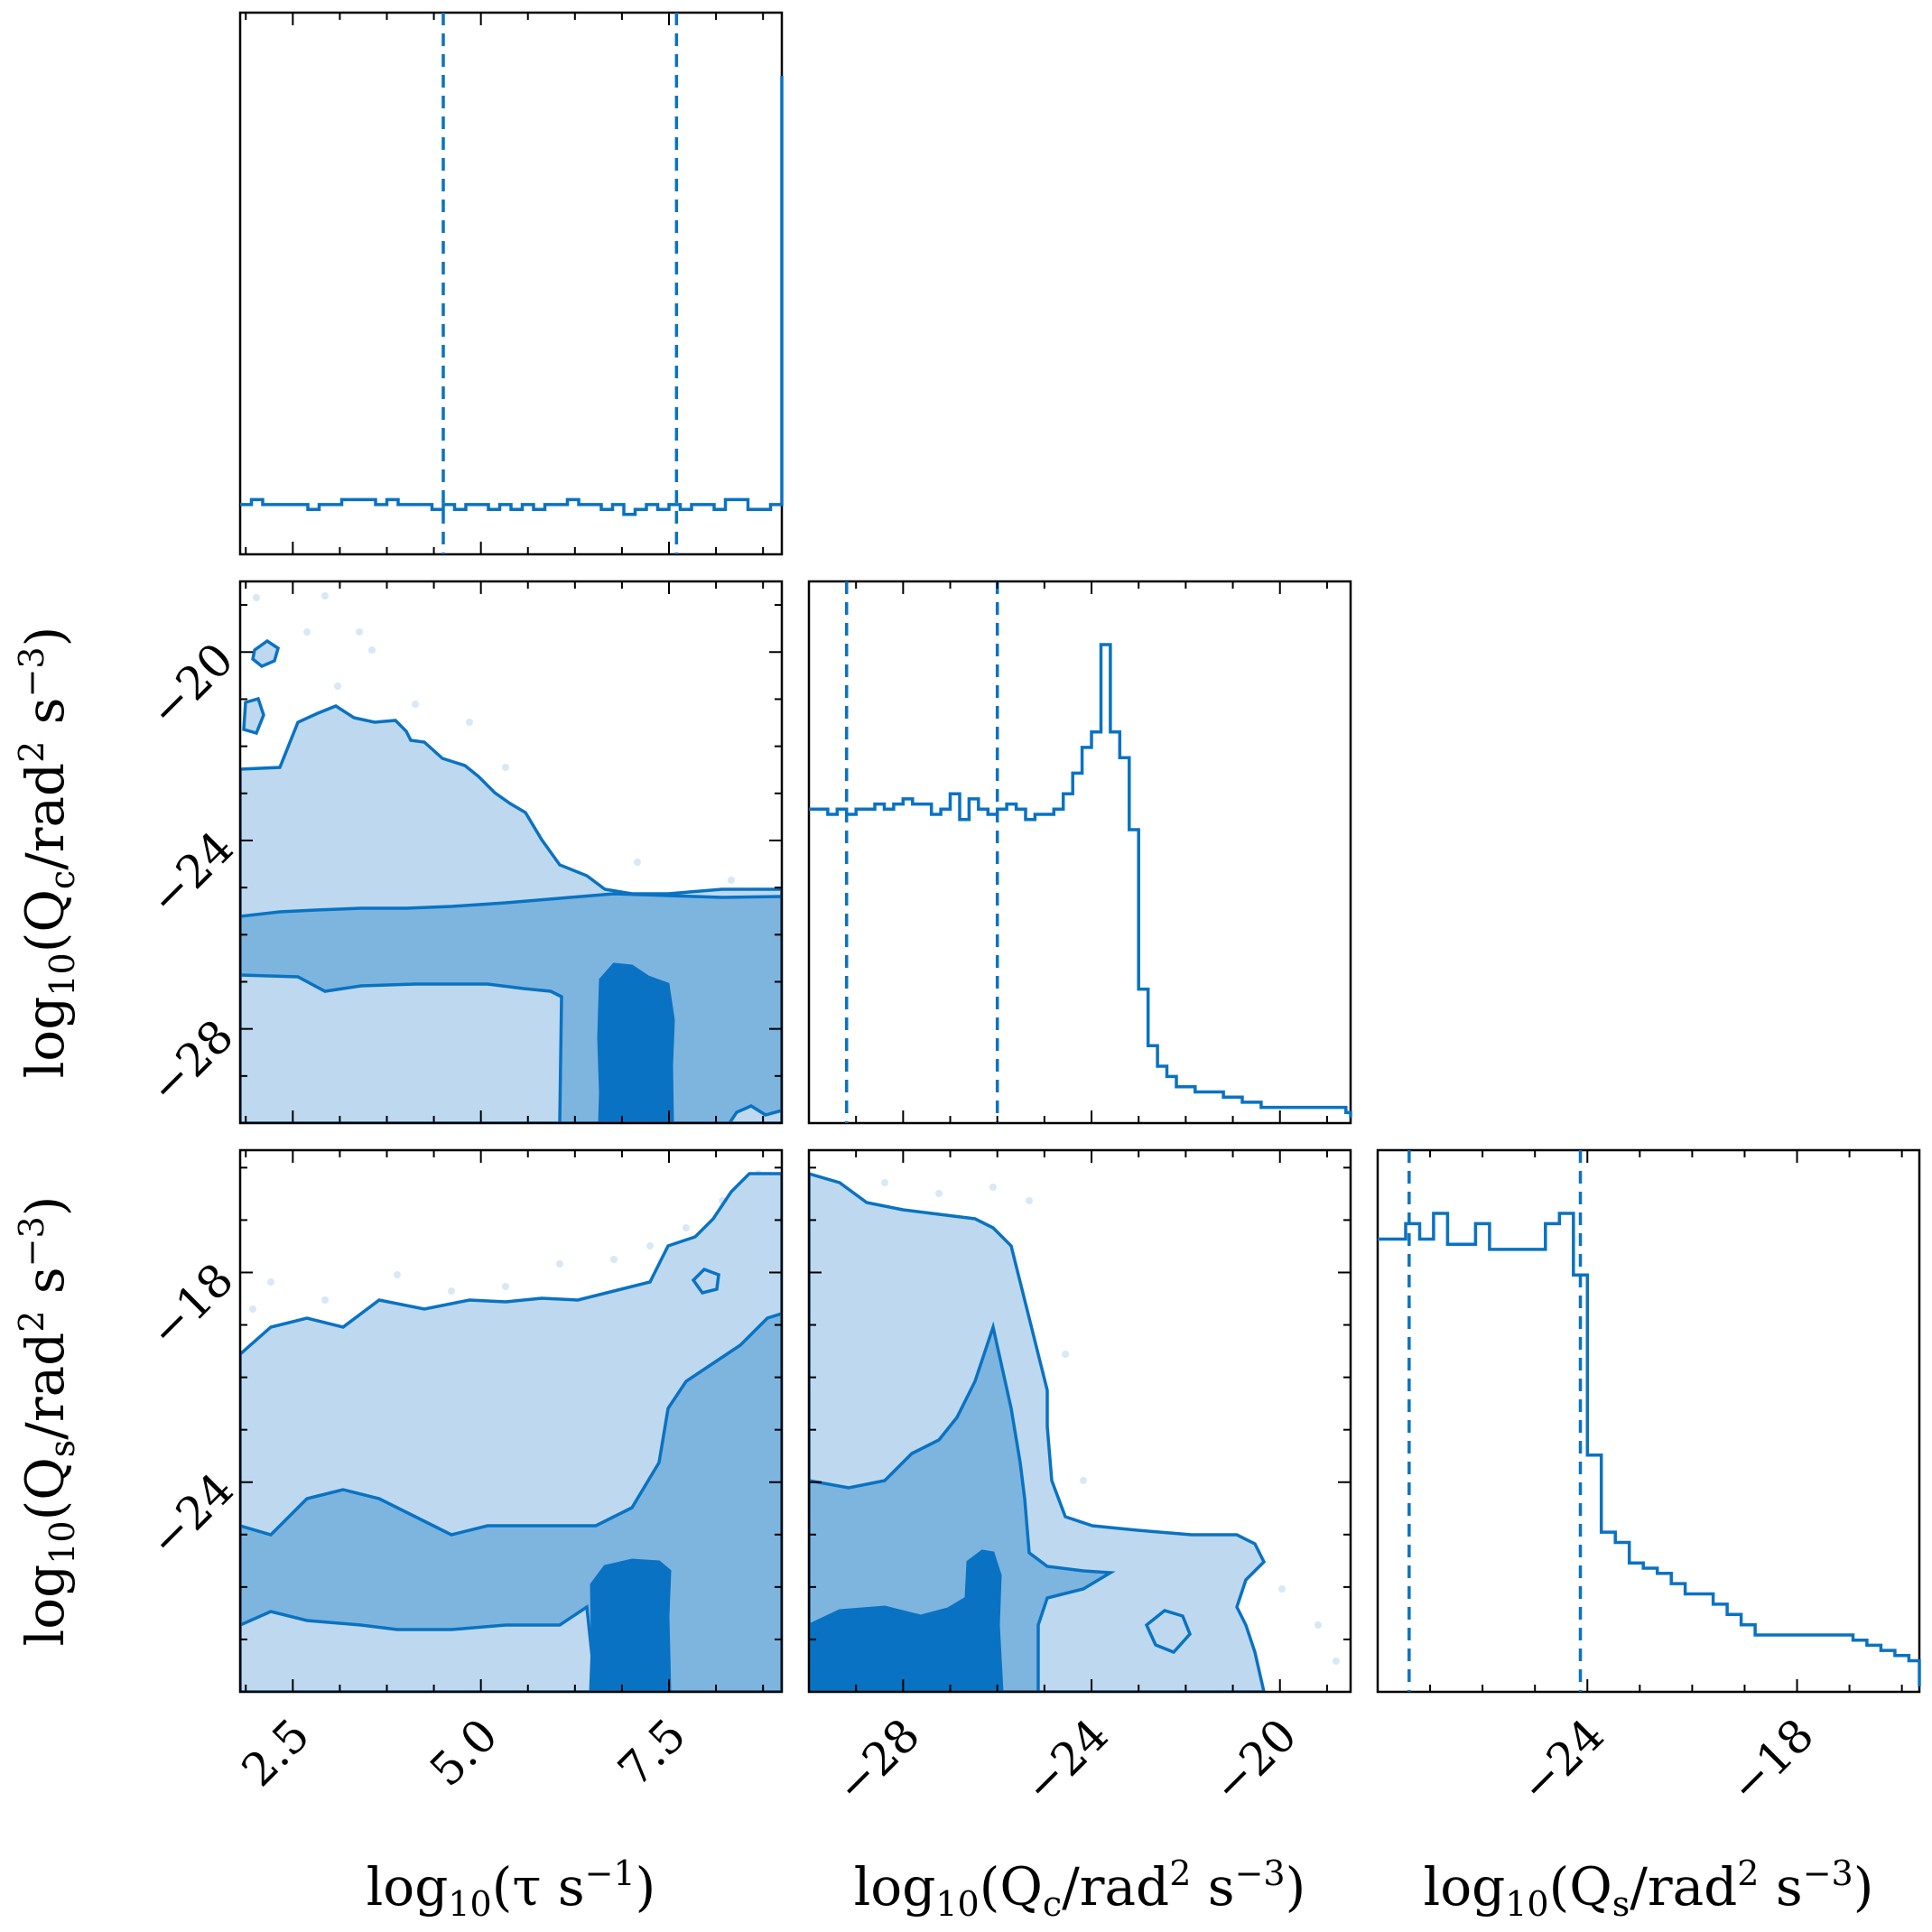 The image size is (1932, 1932). I want to click on qs-vs-tau-contour-island, so click(705, 1281).